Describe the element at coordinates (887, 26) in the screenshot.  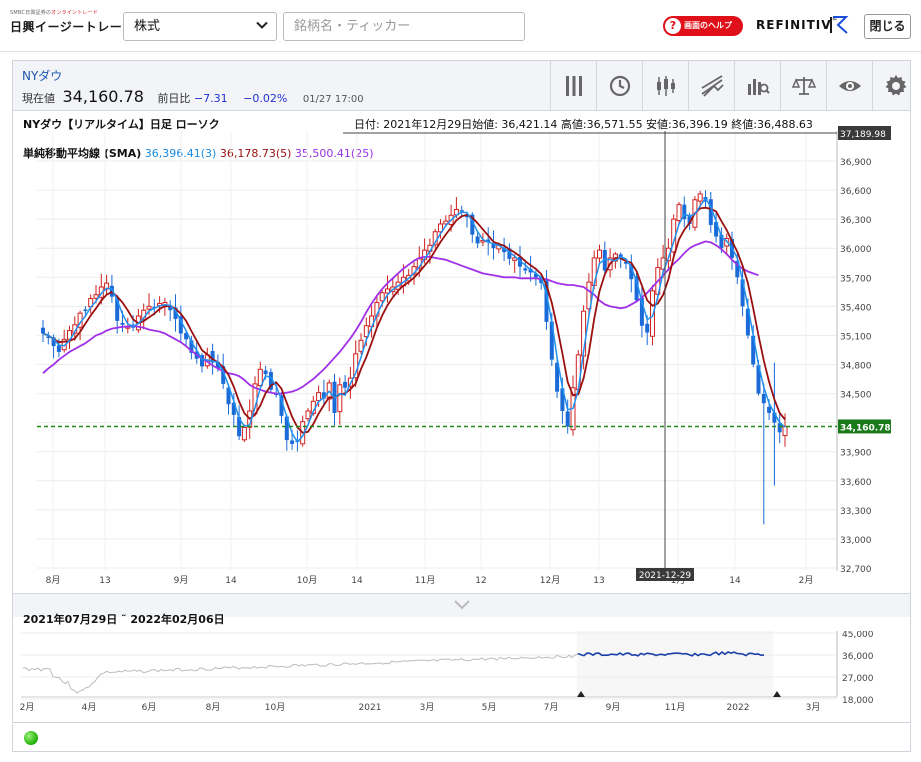
I see `close-button: 閉じる` at that location.